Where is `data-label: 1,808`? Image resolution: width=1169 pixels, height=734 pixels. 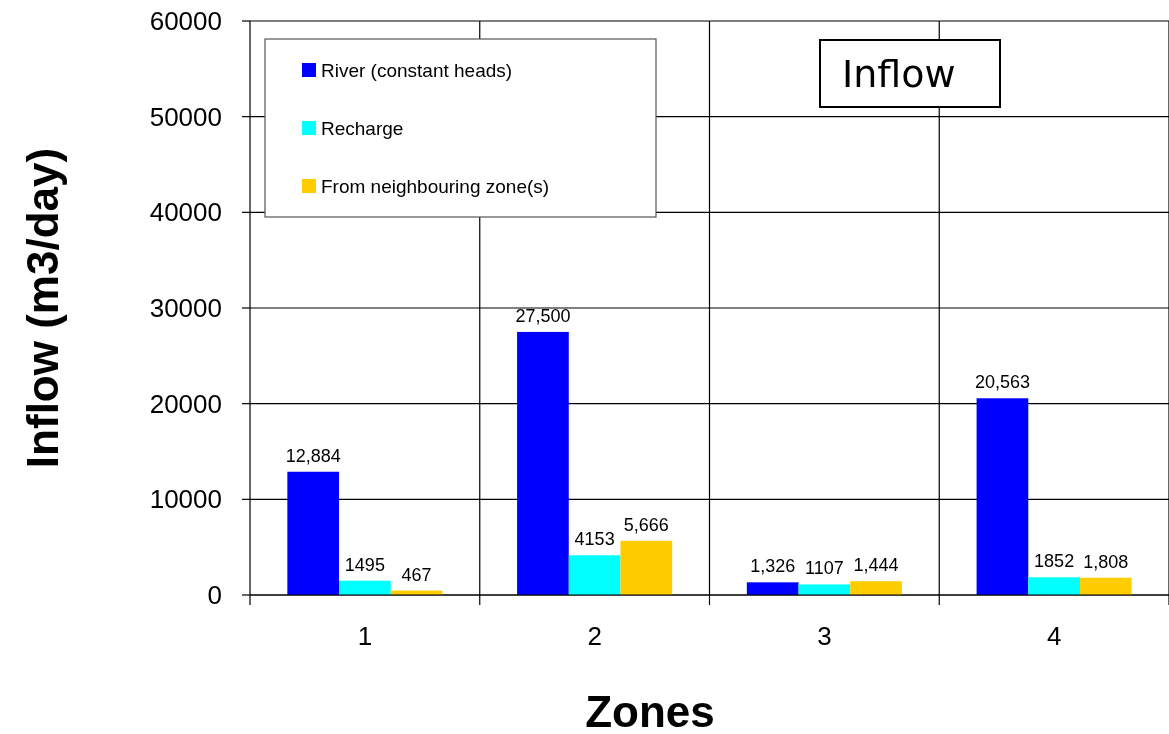
data-label: 1,808 is located at coordinates (1106, 561).